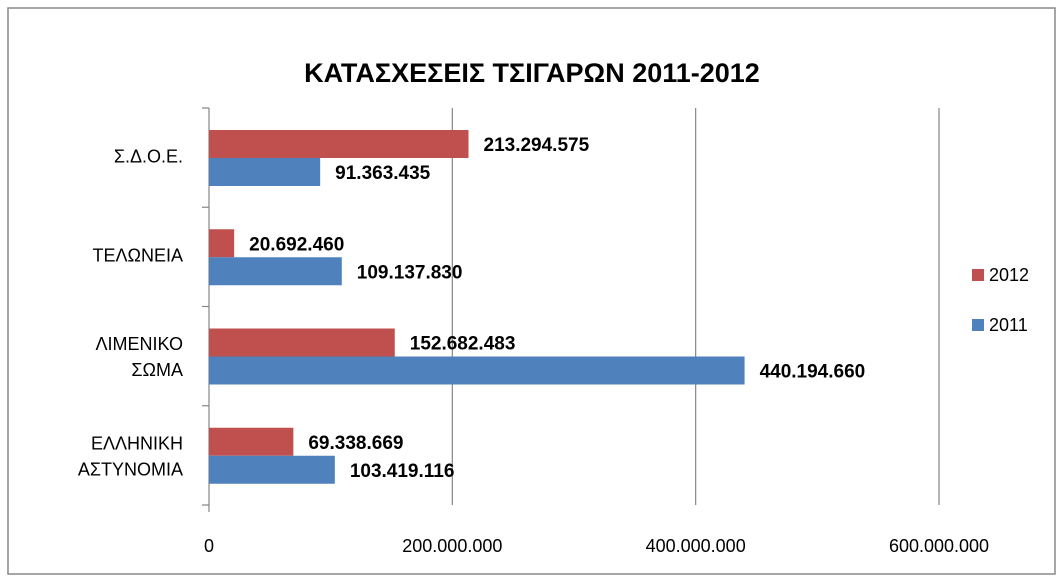 The width and height of the screenshot is (1064, 586). Describe the element at coordinates (463, 344) in the screenshot. I see `data-label: 152.682.483` at that location.